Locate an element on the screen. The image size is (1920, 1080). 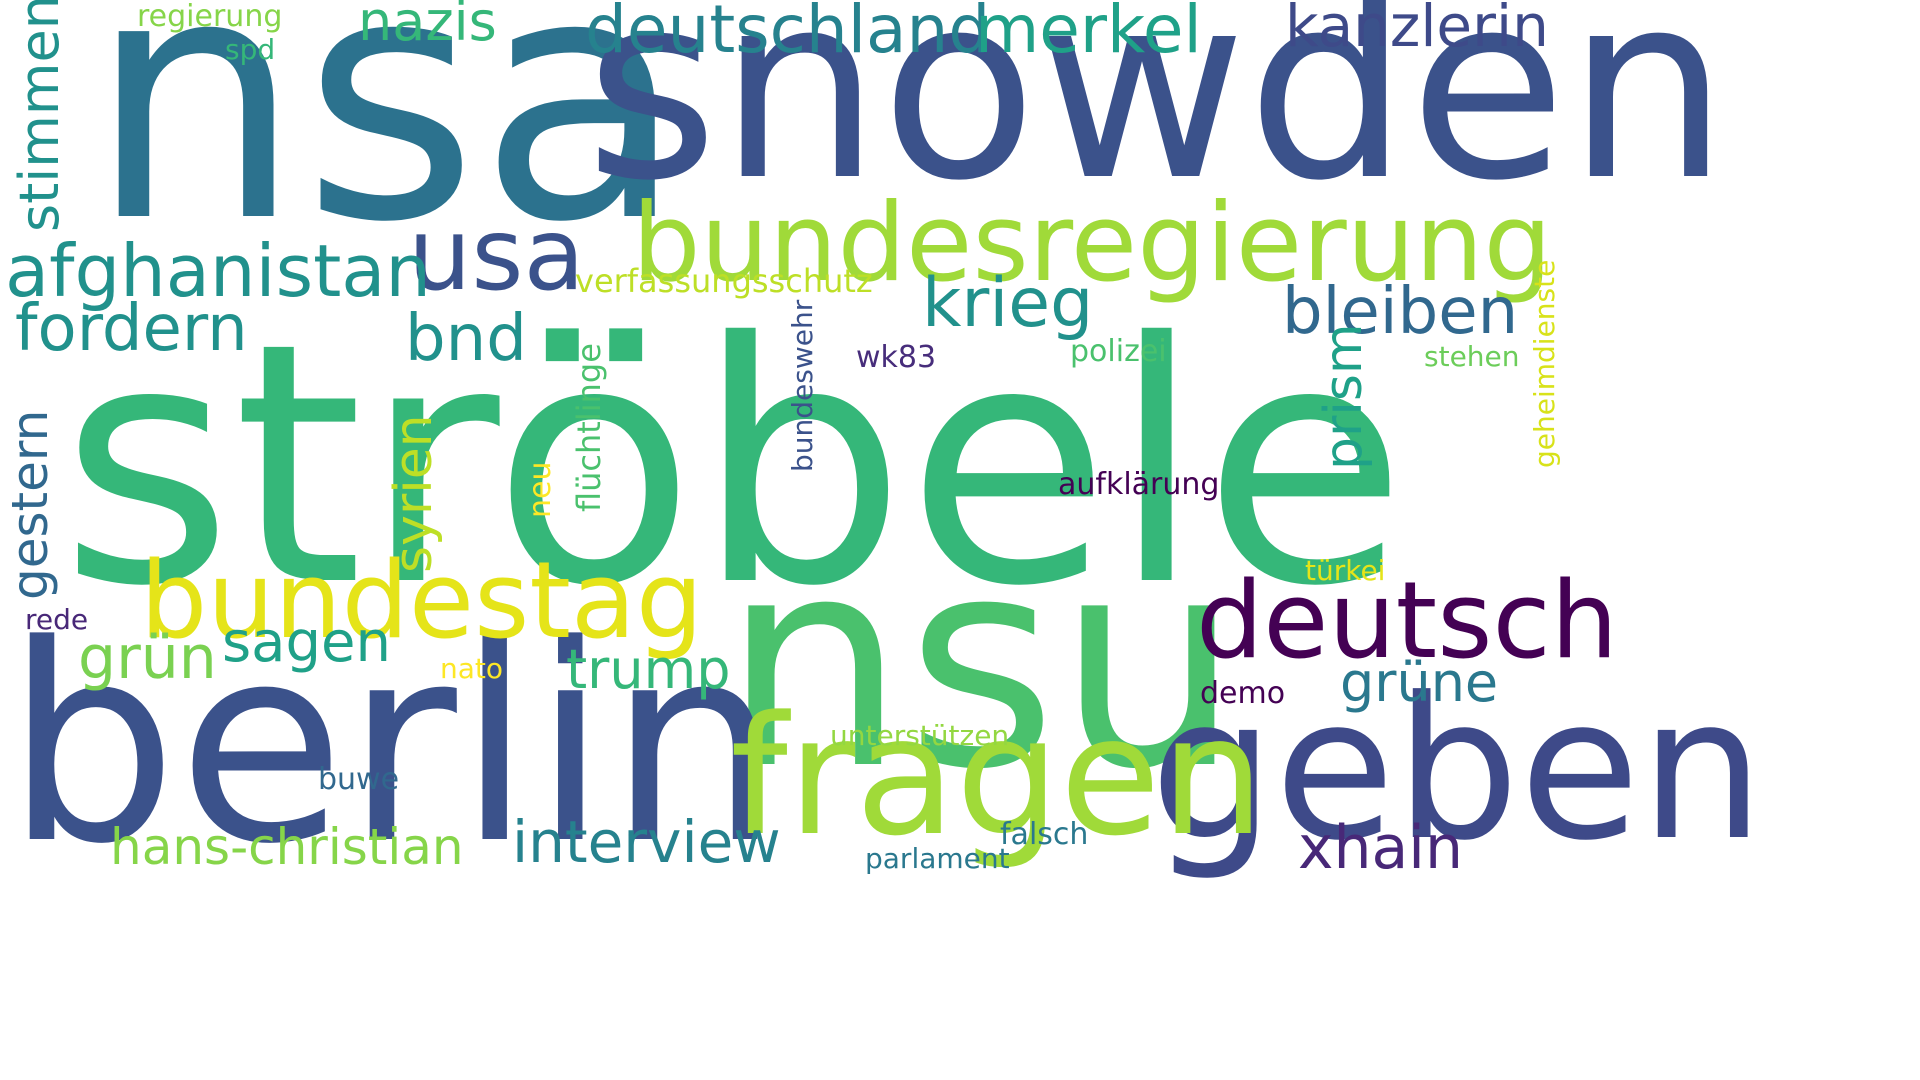
word-demo: demo is located at coordinates (1243, 693).